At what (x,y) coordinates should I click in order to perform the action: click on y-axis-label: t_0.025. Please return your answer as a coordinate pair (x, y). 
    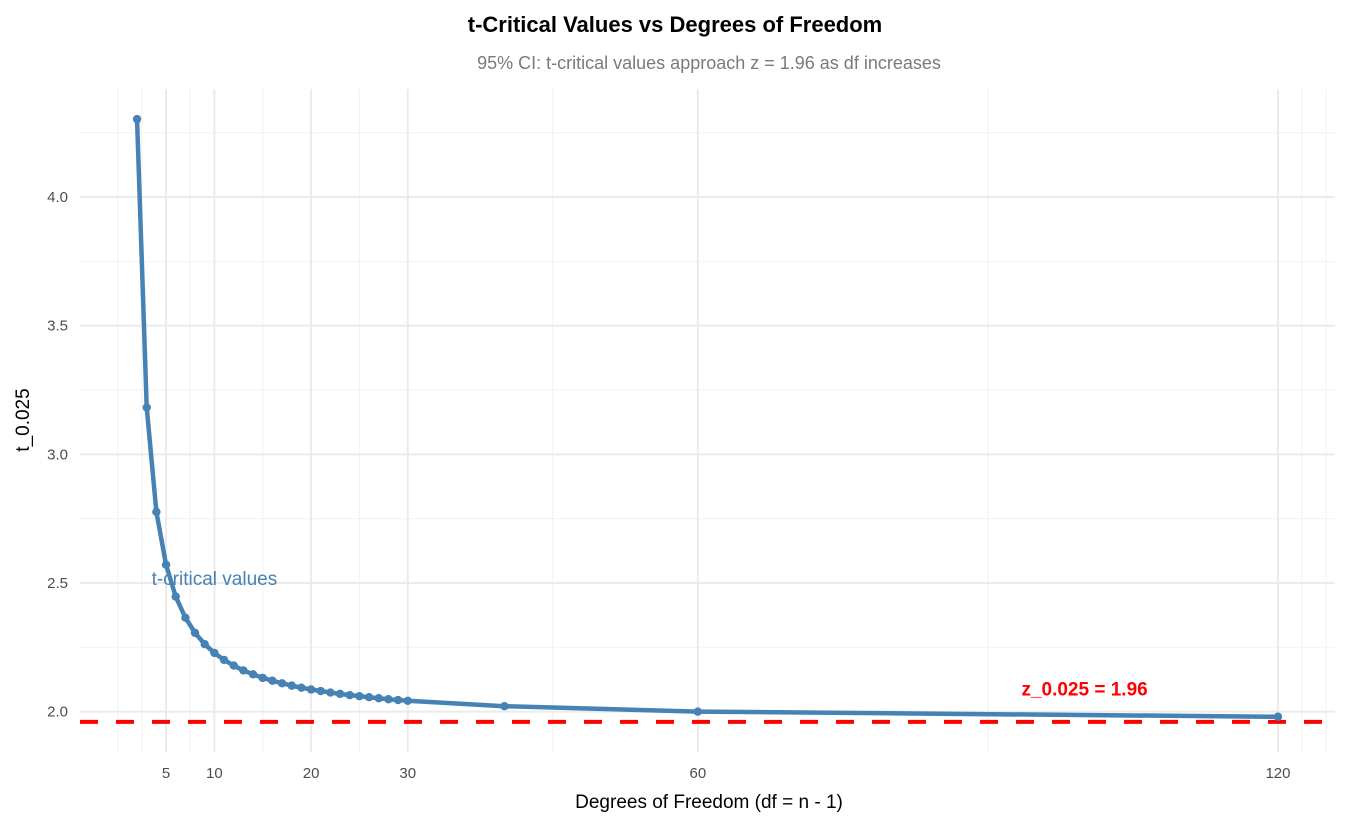
    Looking at the image, I should click on (23, 419).